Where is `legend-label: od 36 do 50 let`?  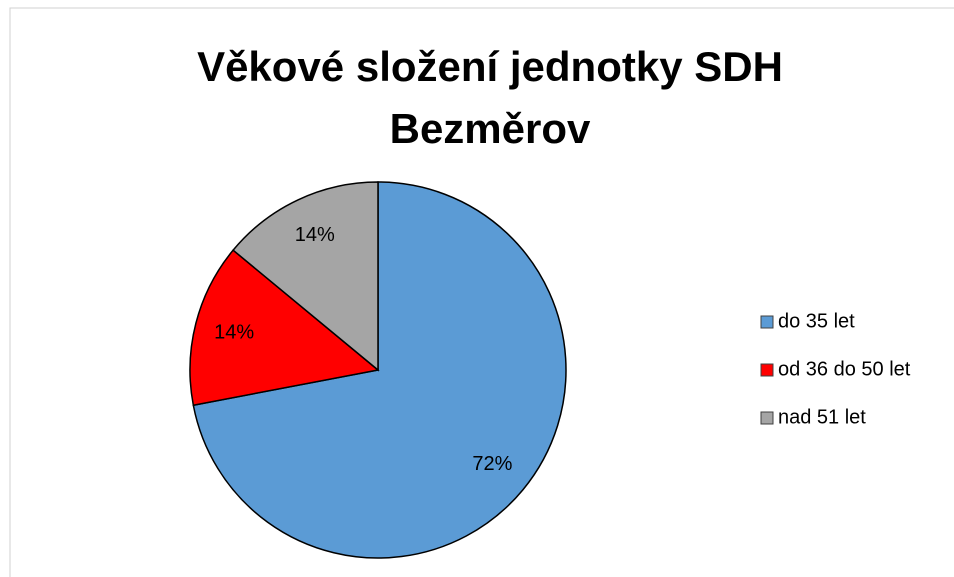
legend-label: od 36 do 50 let is located at coordinates (844, 369).